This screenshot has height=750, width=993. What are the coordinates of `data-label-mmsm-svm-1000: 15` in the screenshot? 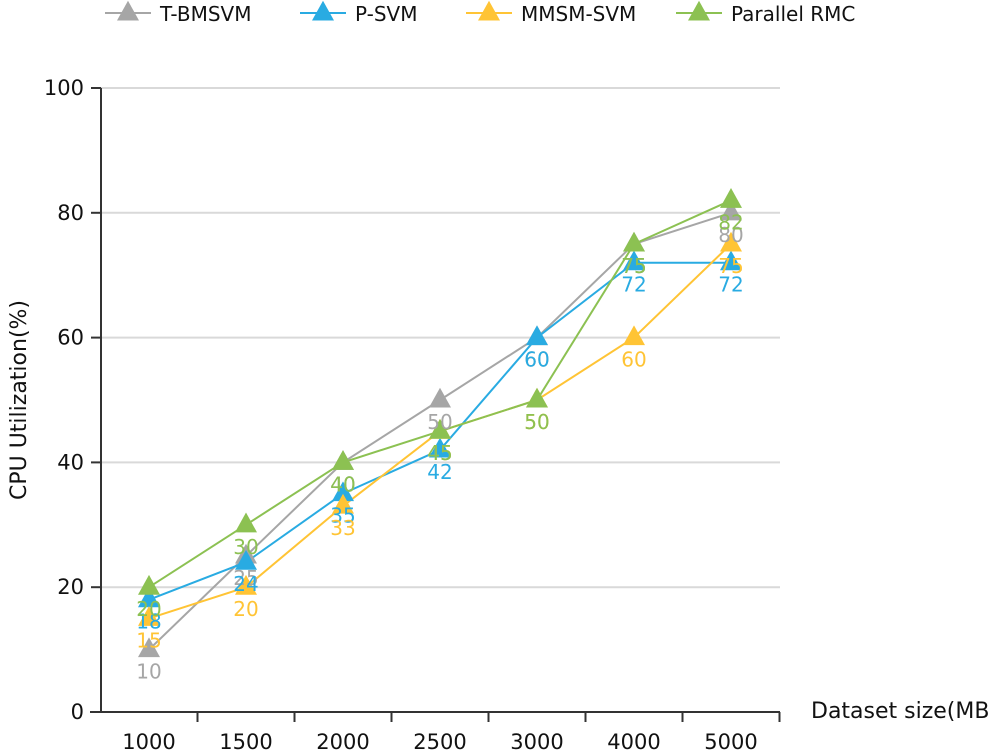 It's located at (148, 640).